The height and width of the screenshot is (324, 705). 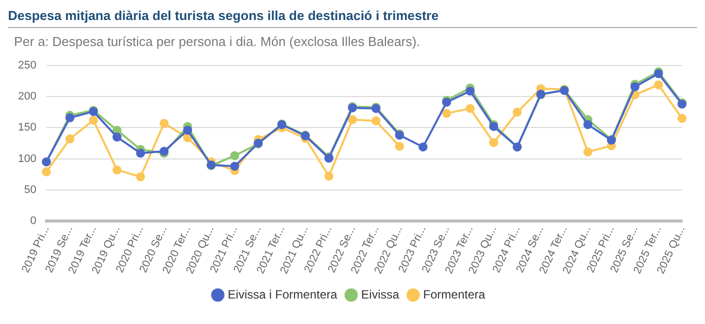 What do you see at coordinates (27, 66) in the screenshot?
I see `y-tick-label: 250` at bounding box center [27, 66].